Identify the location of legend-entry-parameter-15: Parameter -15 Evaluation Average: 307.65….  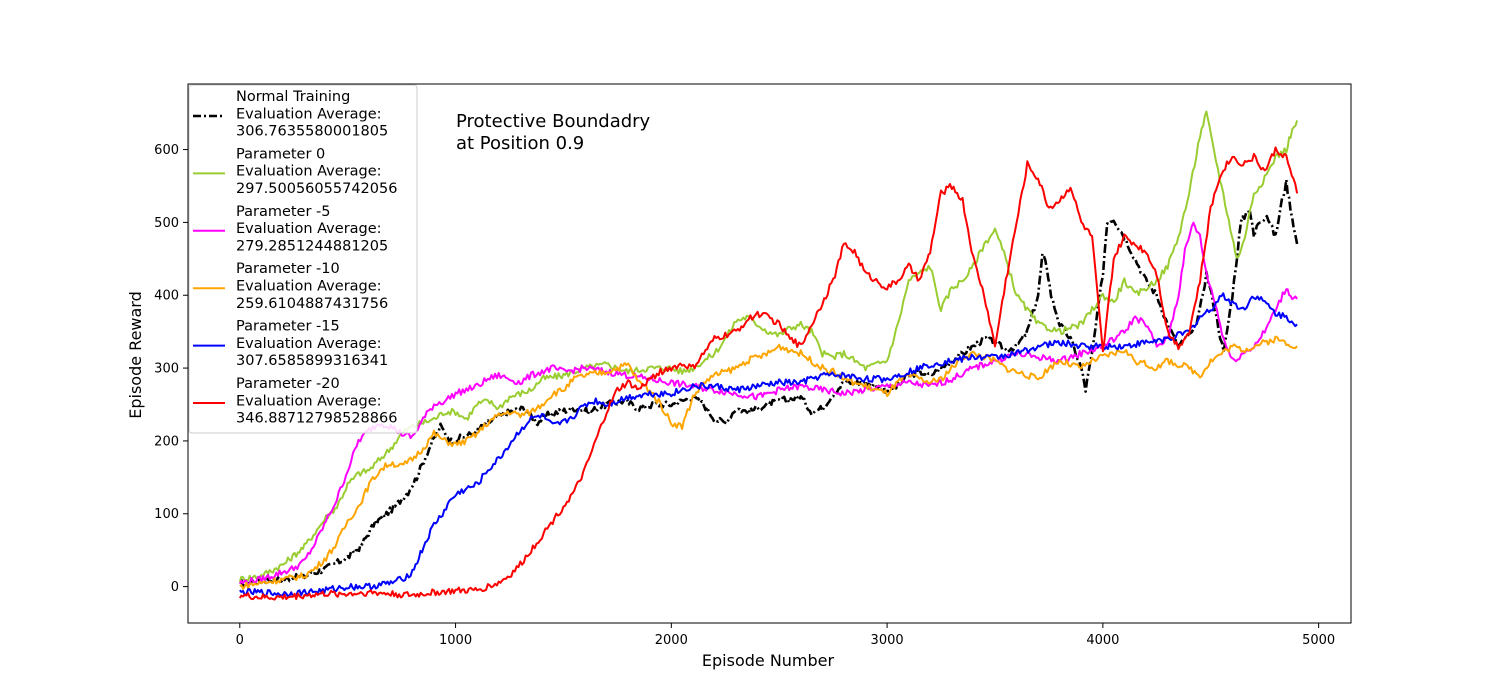
(290, 344).